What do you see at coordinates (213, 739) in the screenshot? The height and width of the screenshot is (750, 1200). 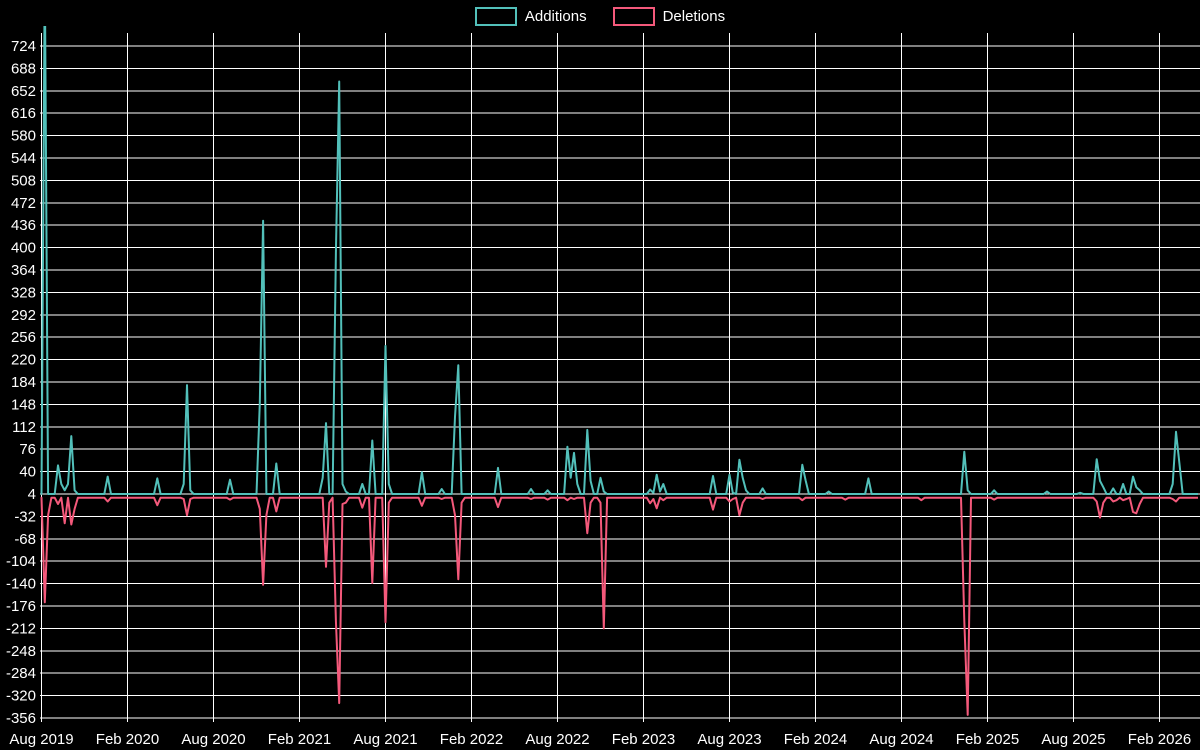 I see `x-axis-label: Aug 2020` at bounding box center [213, 739].